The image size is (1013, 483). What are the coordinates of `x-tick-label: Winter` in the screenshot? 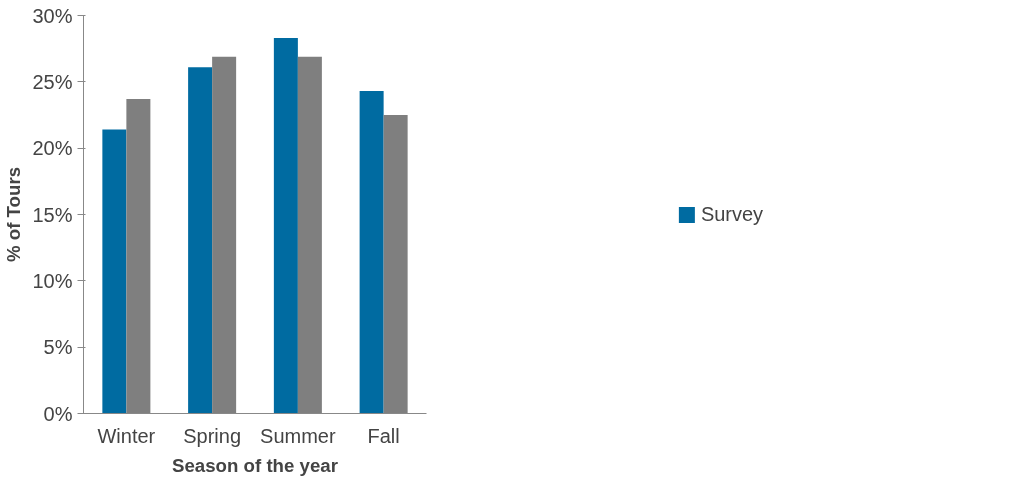 It's located at (126, 435).